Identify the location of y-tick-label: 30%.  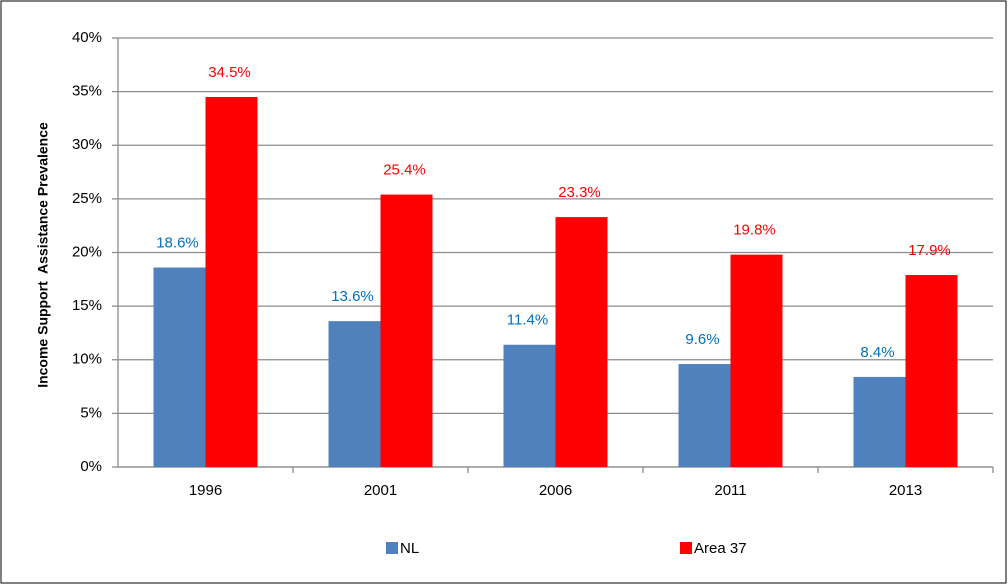
(87, 144).